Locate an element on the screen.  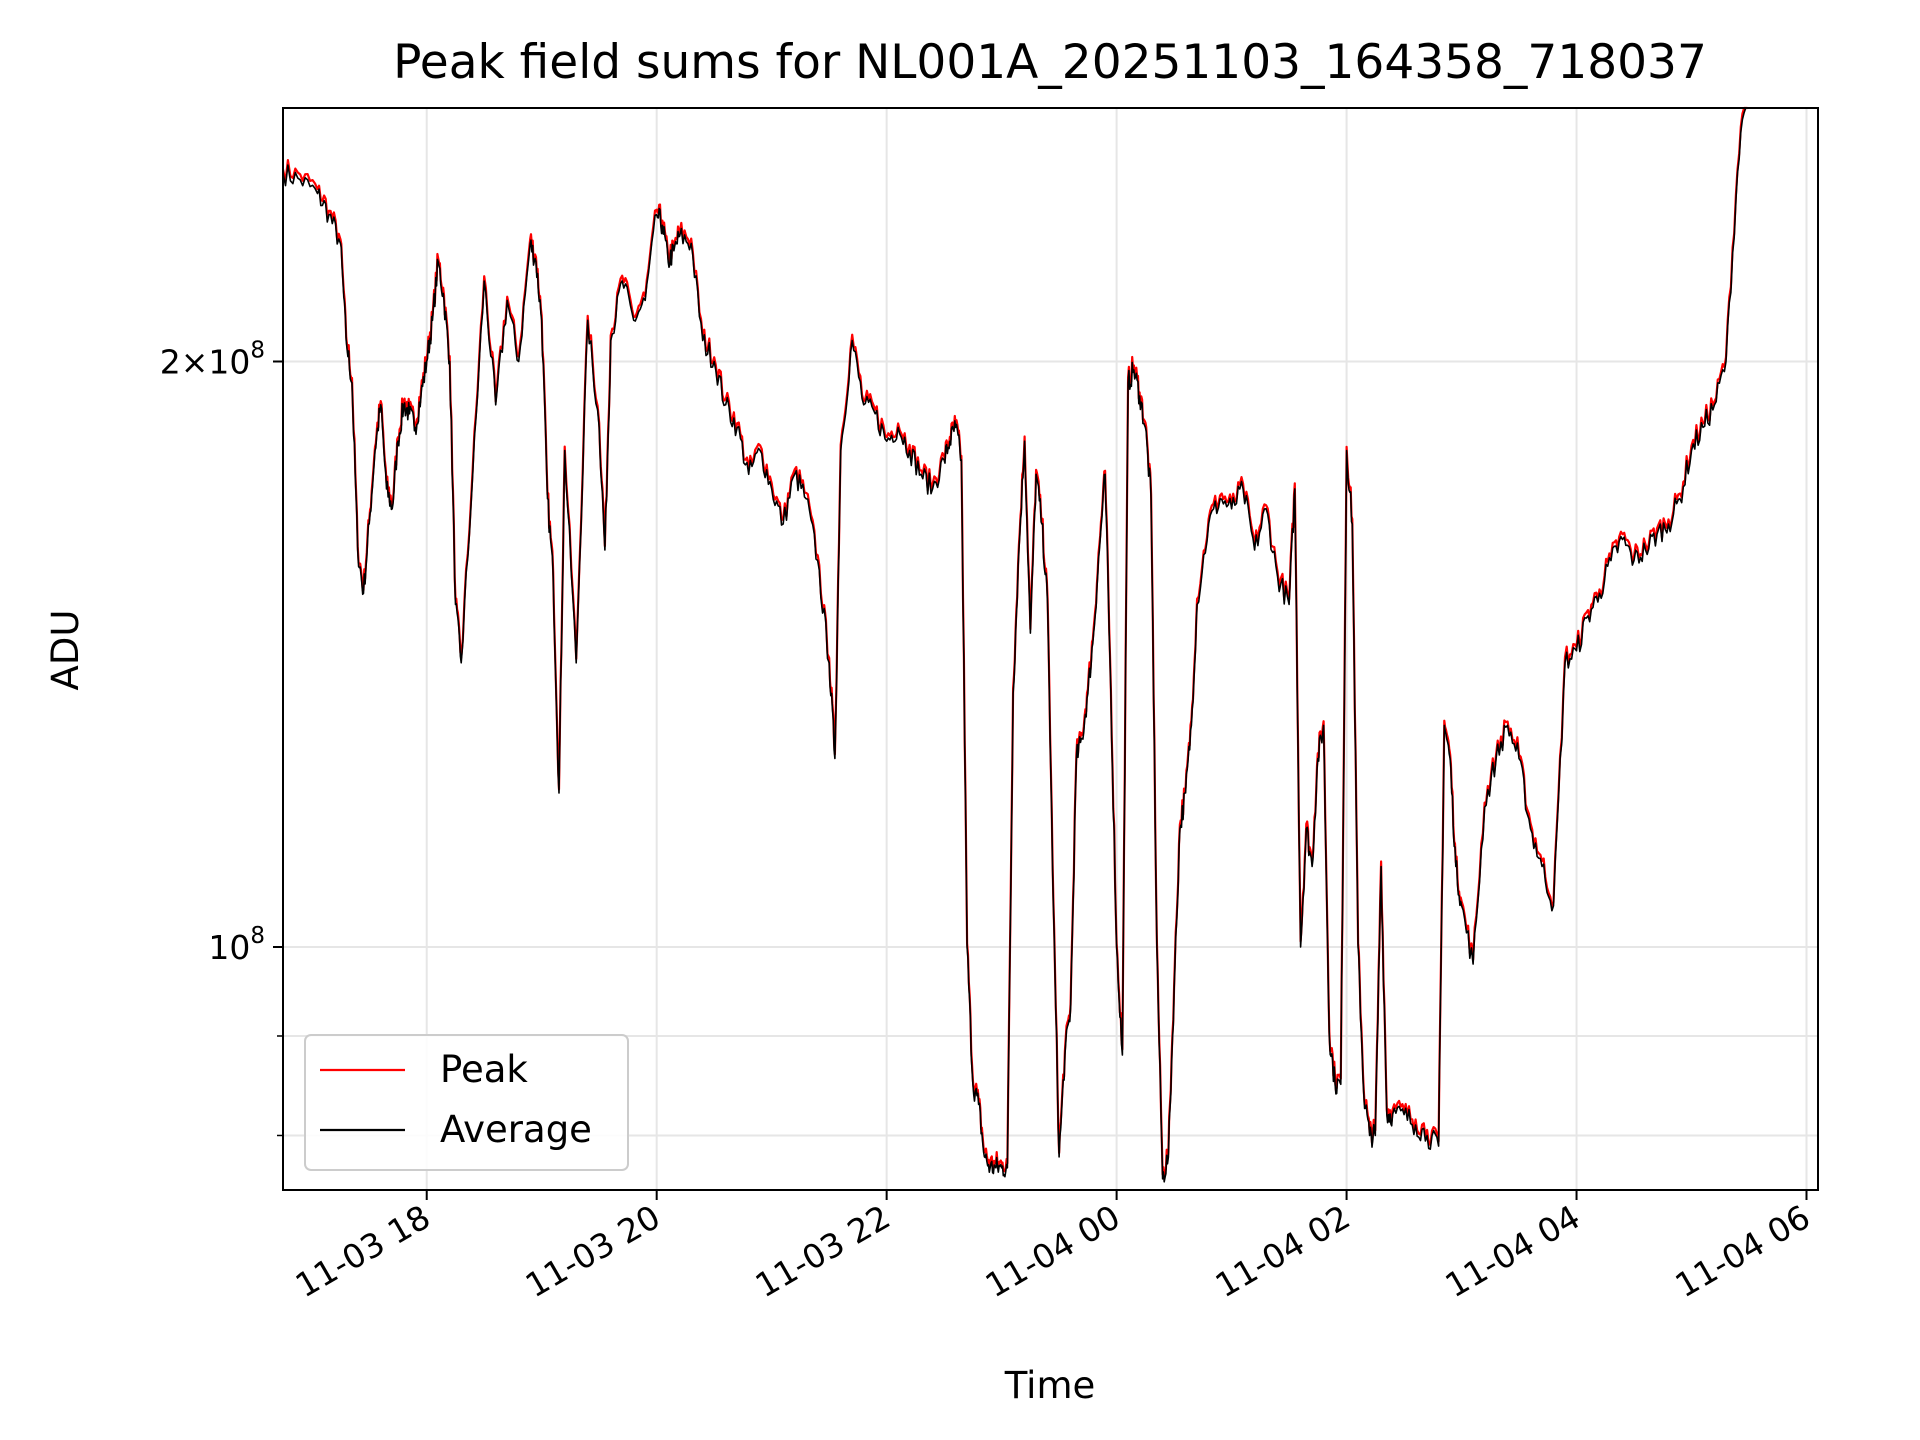
y-tick-label: 2×108 is located at coordinates (212, 359).